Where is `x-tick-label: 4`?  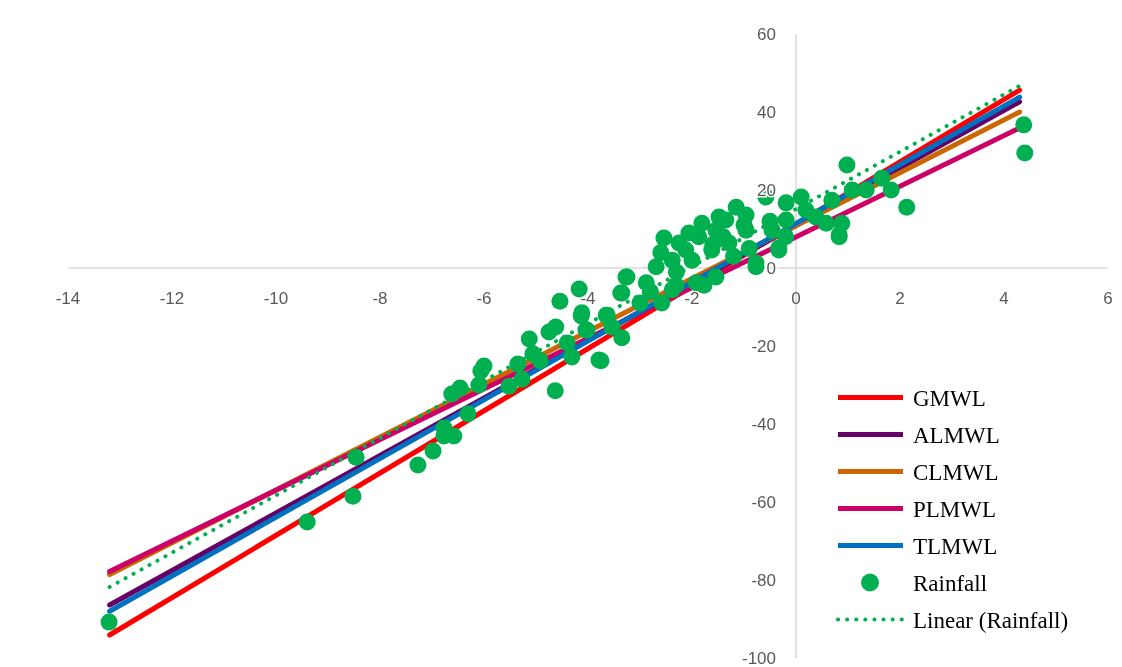
x-tick-label: 4 is located at coordinates (1004, 298).